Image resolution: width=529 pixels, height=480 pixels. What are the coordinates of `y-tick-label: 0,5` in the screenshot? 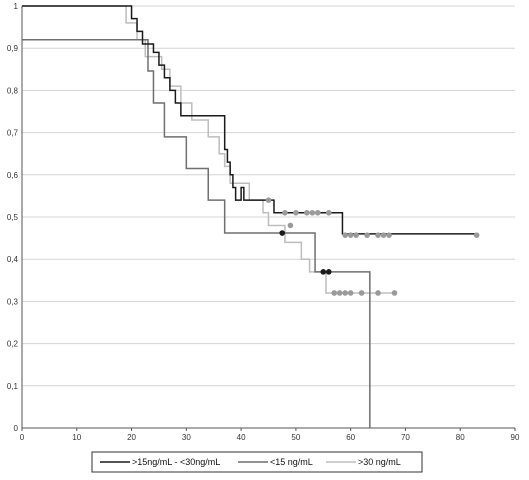 It's located at (13, 217).